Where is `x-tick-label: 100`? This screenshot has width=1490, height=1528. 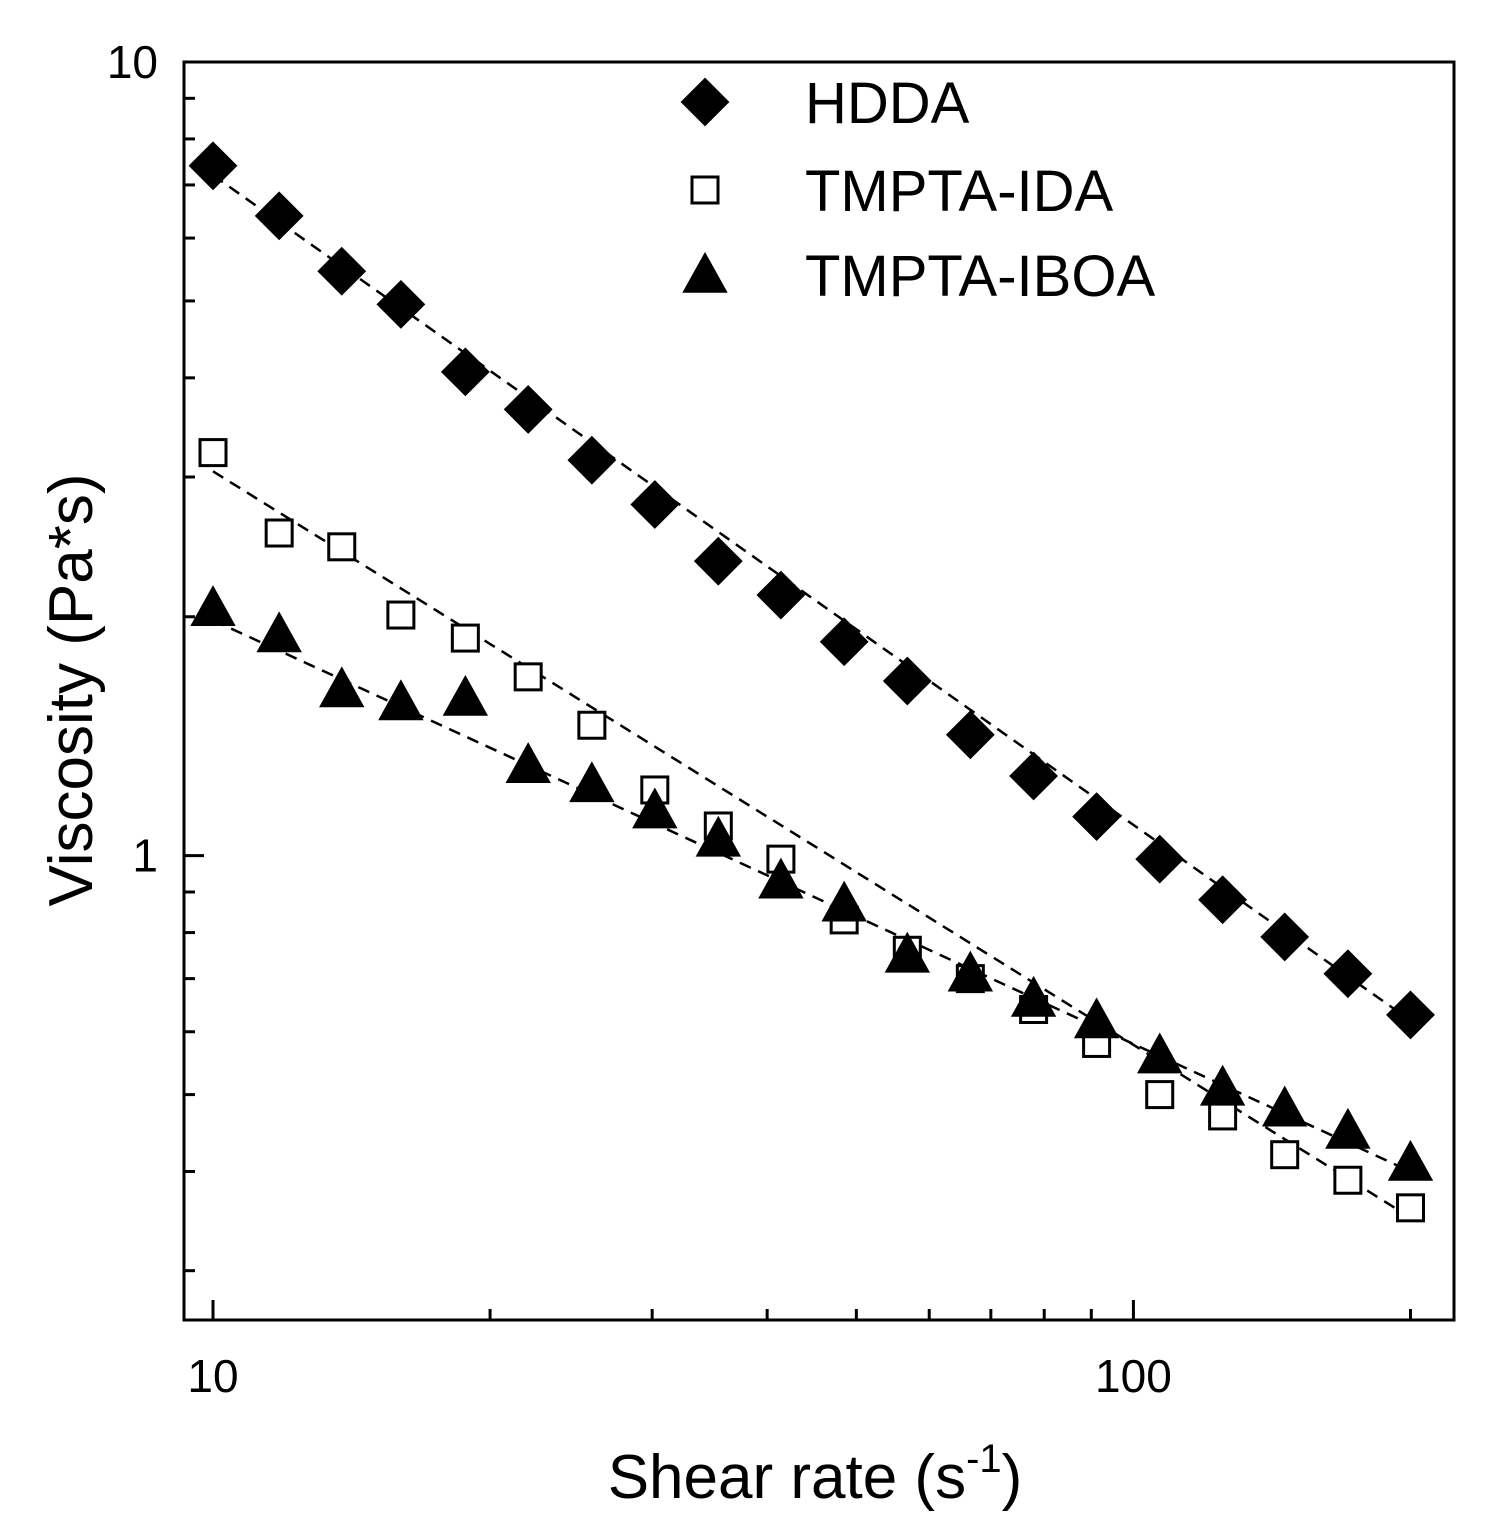 x-tick-label: 100 is located at coordinates (1133, 1376).